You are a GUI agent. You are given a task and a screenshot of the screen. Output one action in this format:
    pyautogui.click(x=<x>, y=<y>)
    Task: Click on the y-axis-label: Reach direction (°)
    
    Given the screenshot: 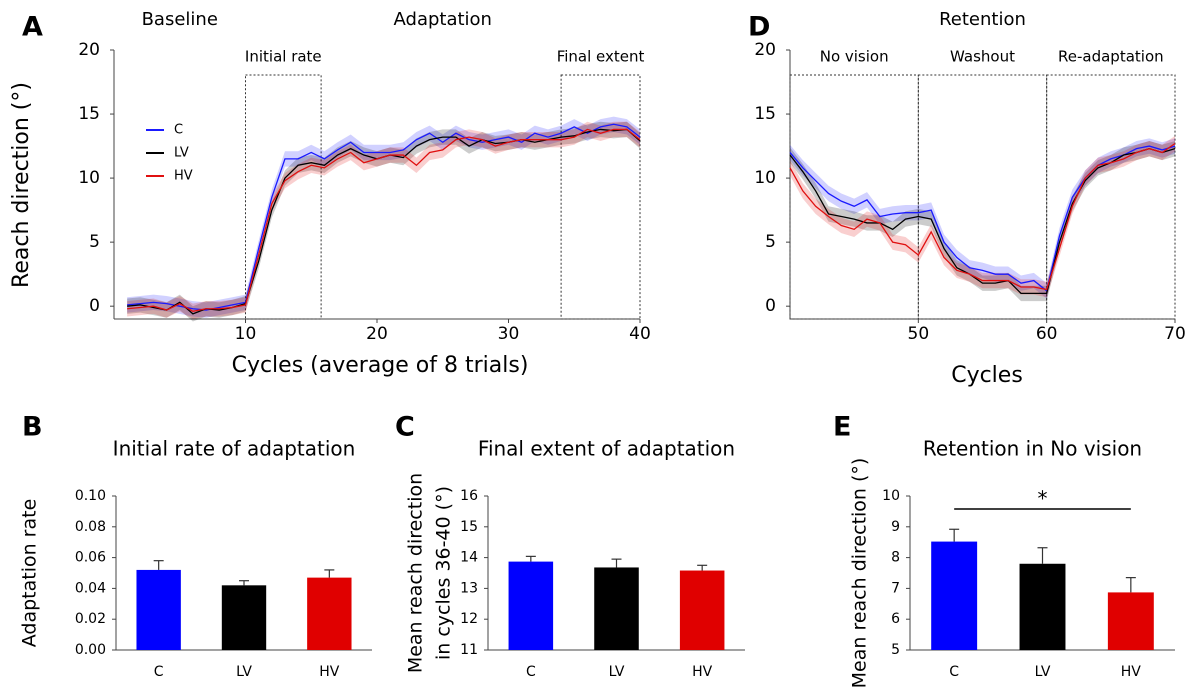 What is the action you would take?
    pyautogui.click(x=21, y=185)
    